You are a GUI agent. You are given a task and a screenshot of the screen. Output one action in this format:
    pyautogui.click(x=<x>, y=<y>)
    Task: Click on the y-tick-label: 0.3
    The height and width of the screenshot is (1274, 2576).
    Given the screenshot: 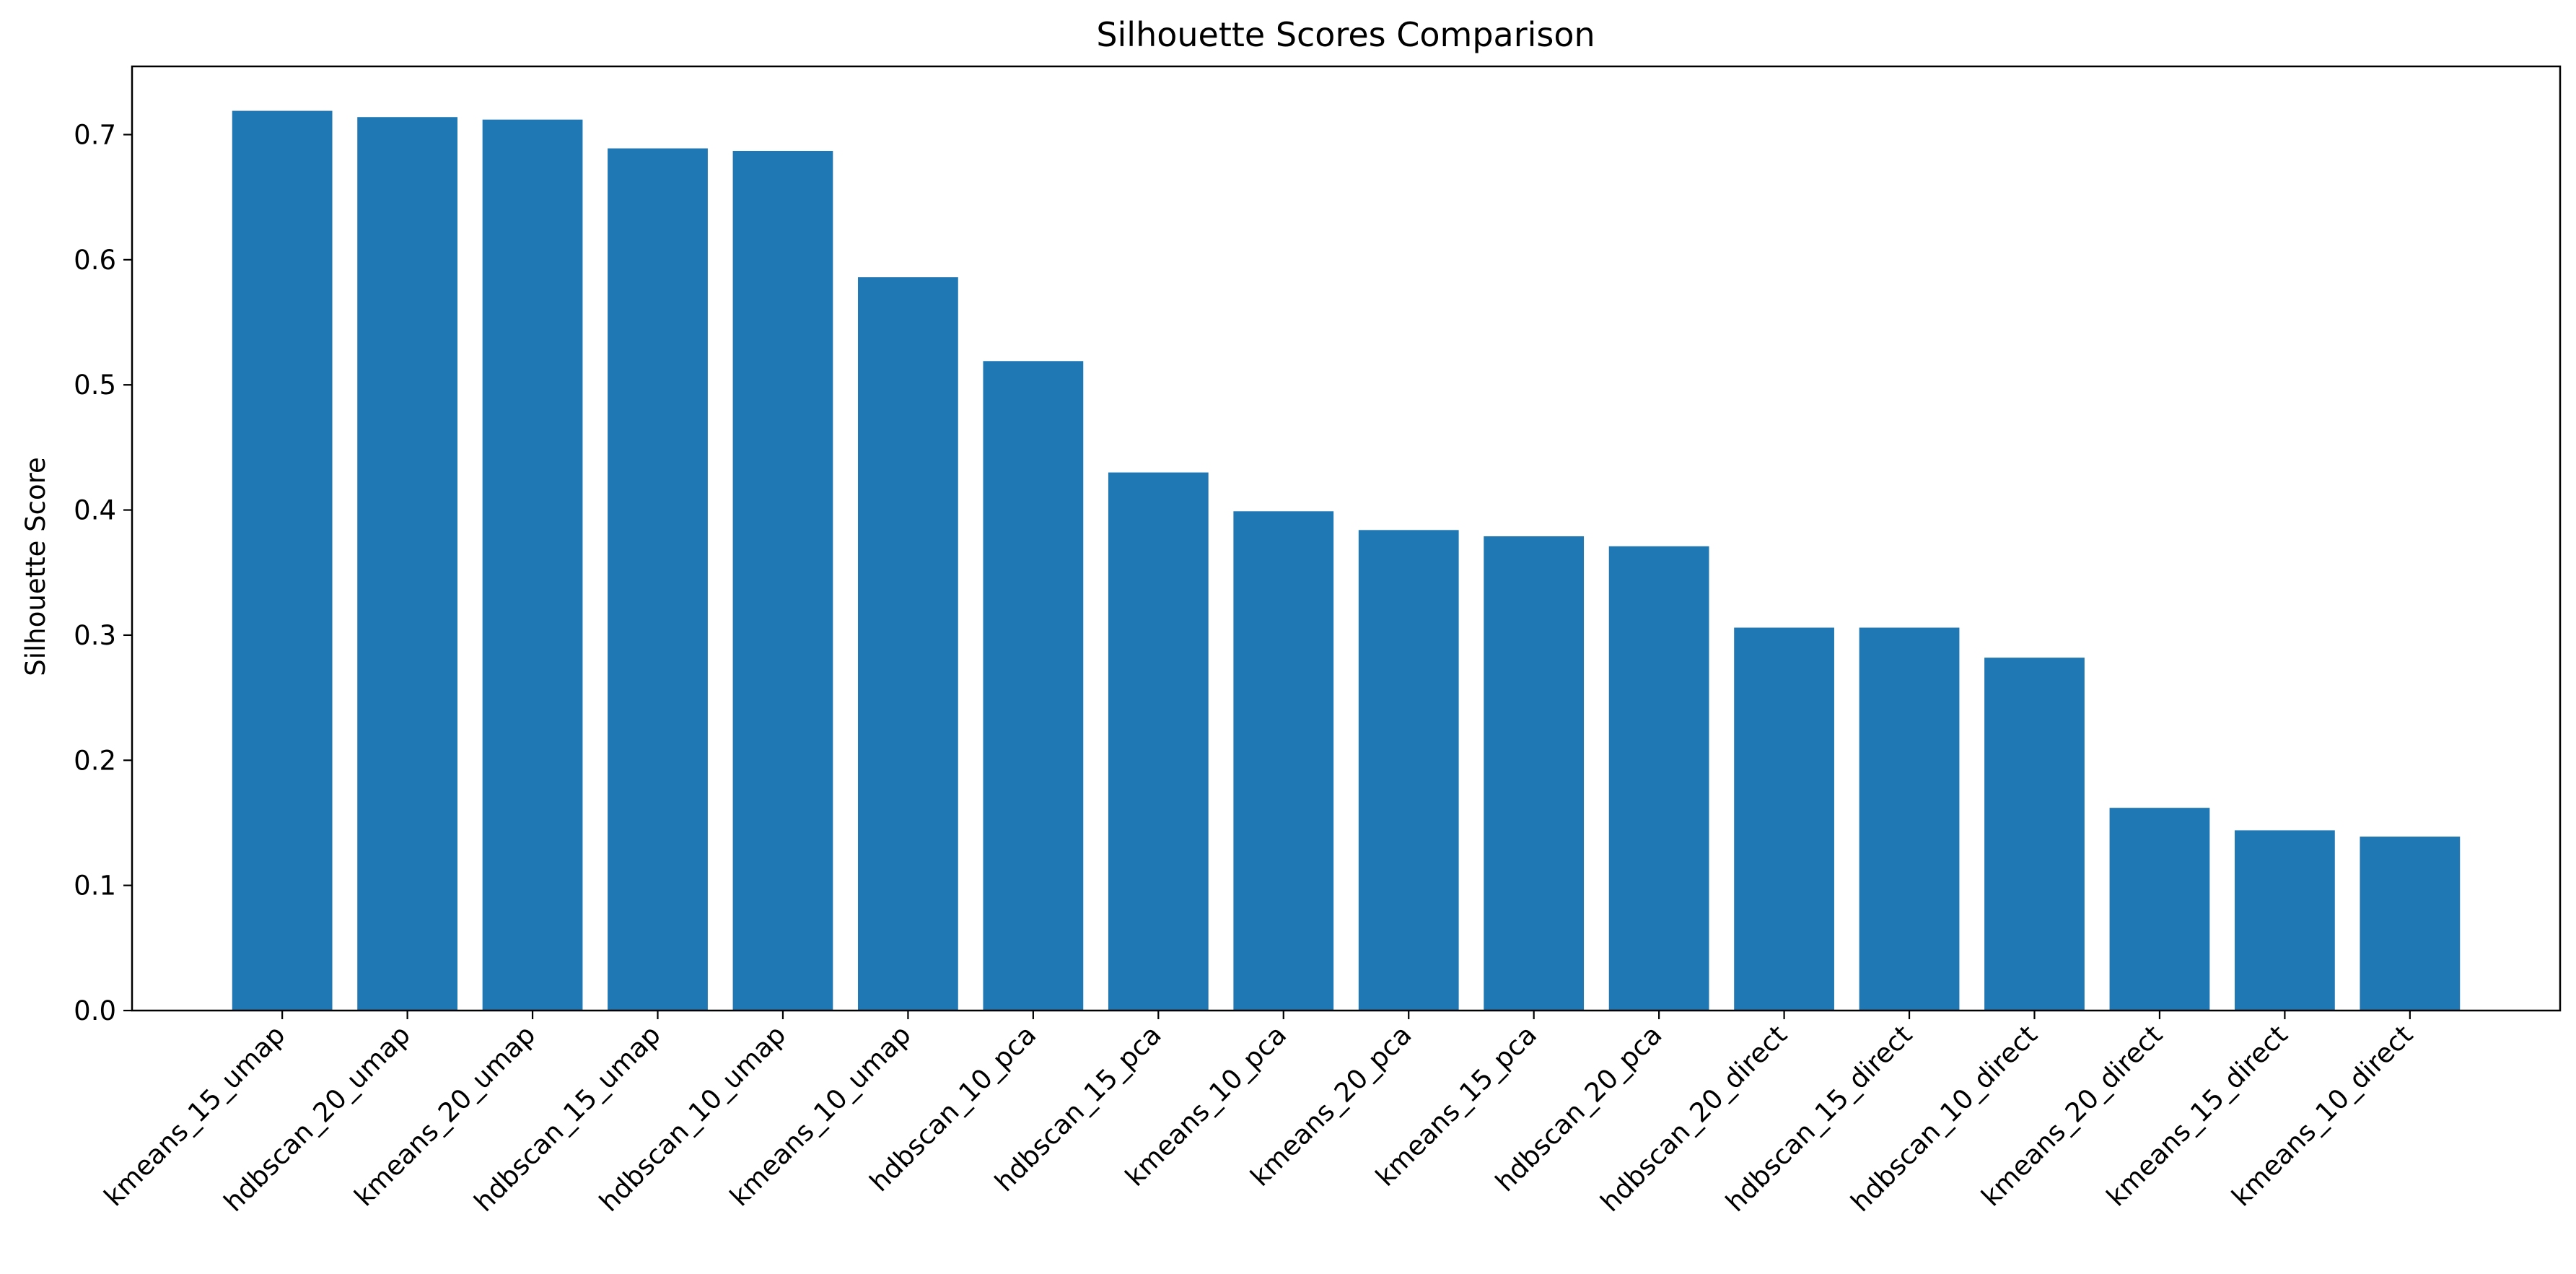 What is the action you would take?
    pyautogui.click(x=95, y=635)
    